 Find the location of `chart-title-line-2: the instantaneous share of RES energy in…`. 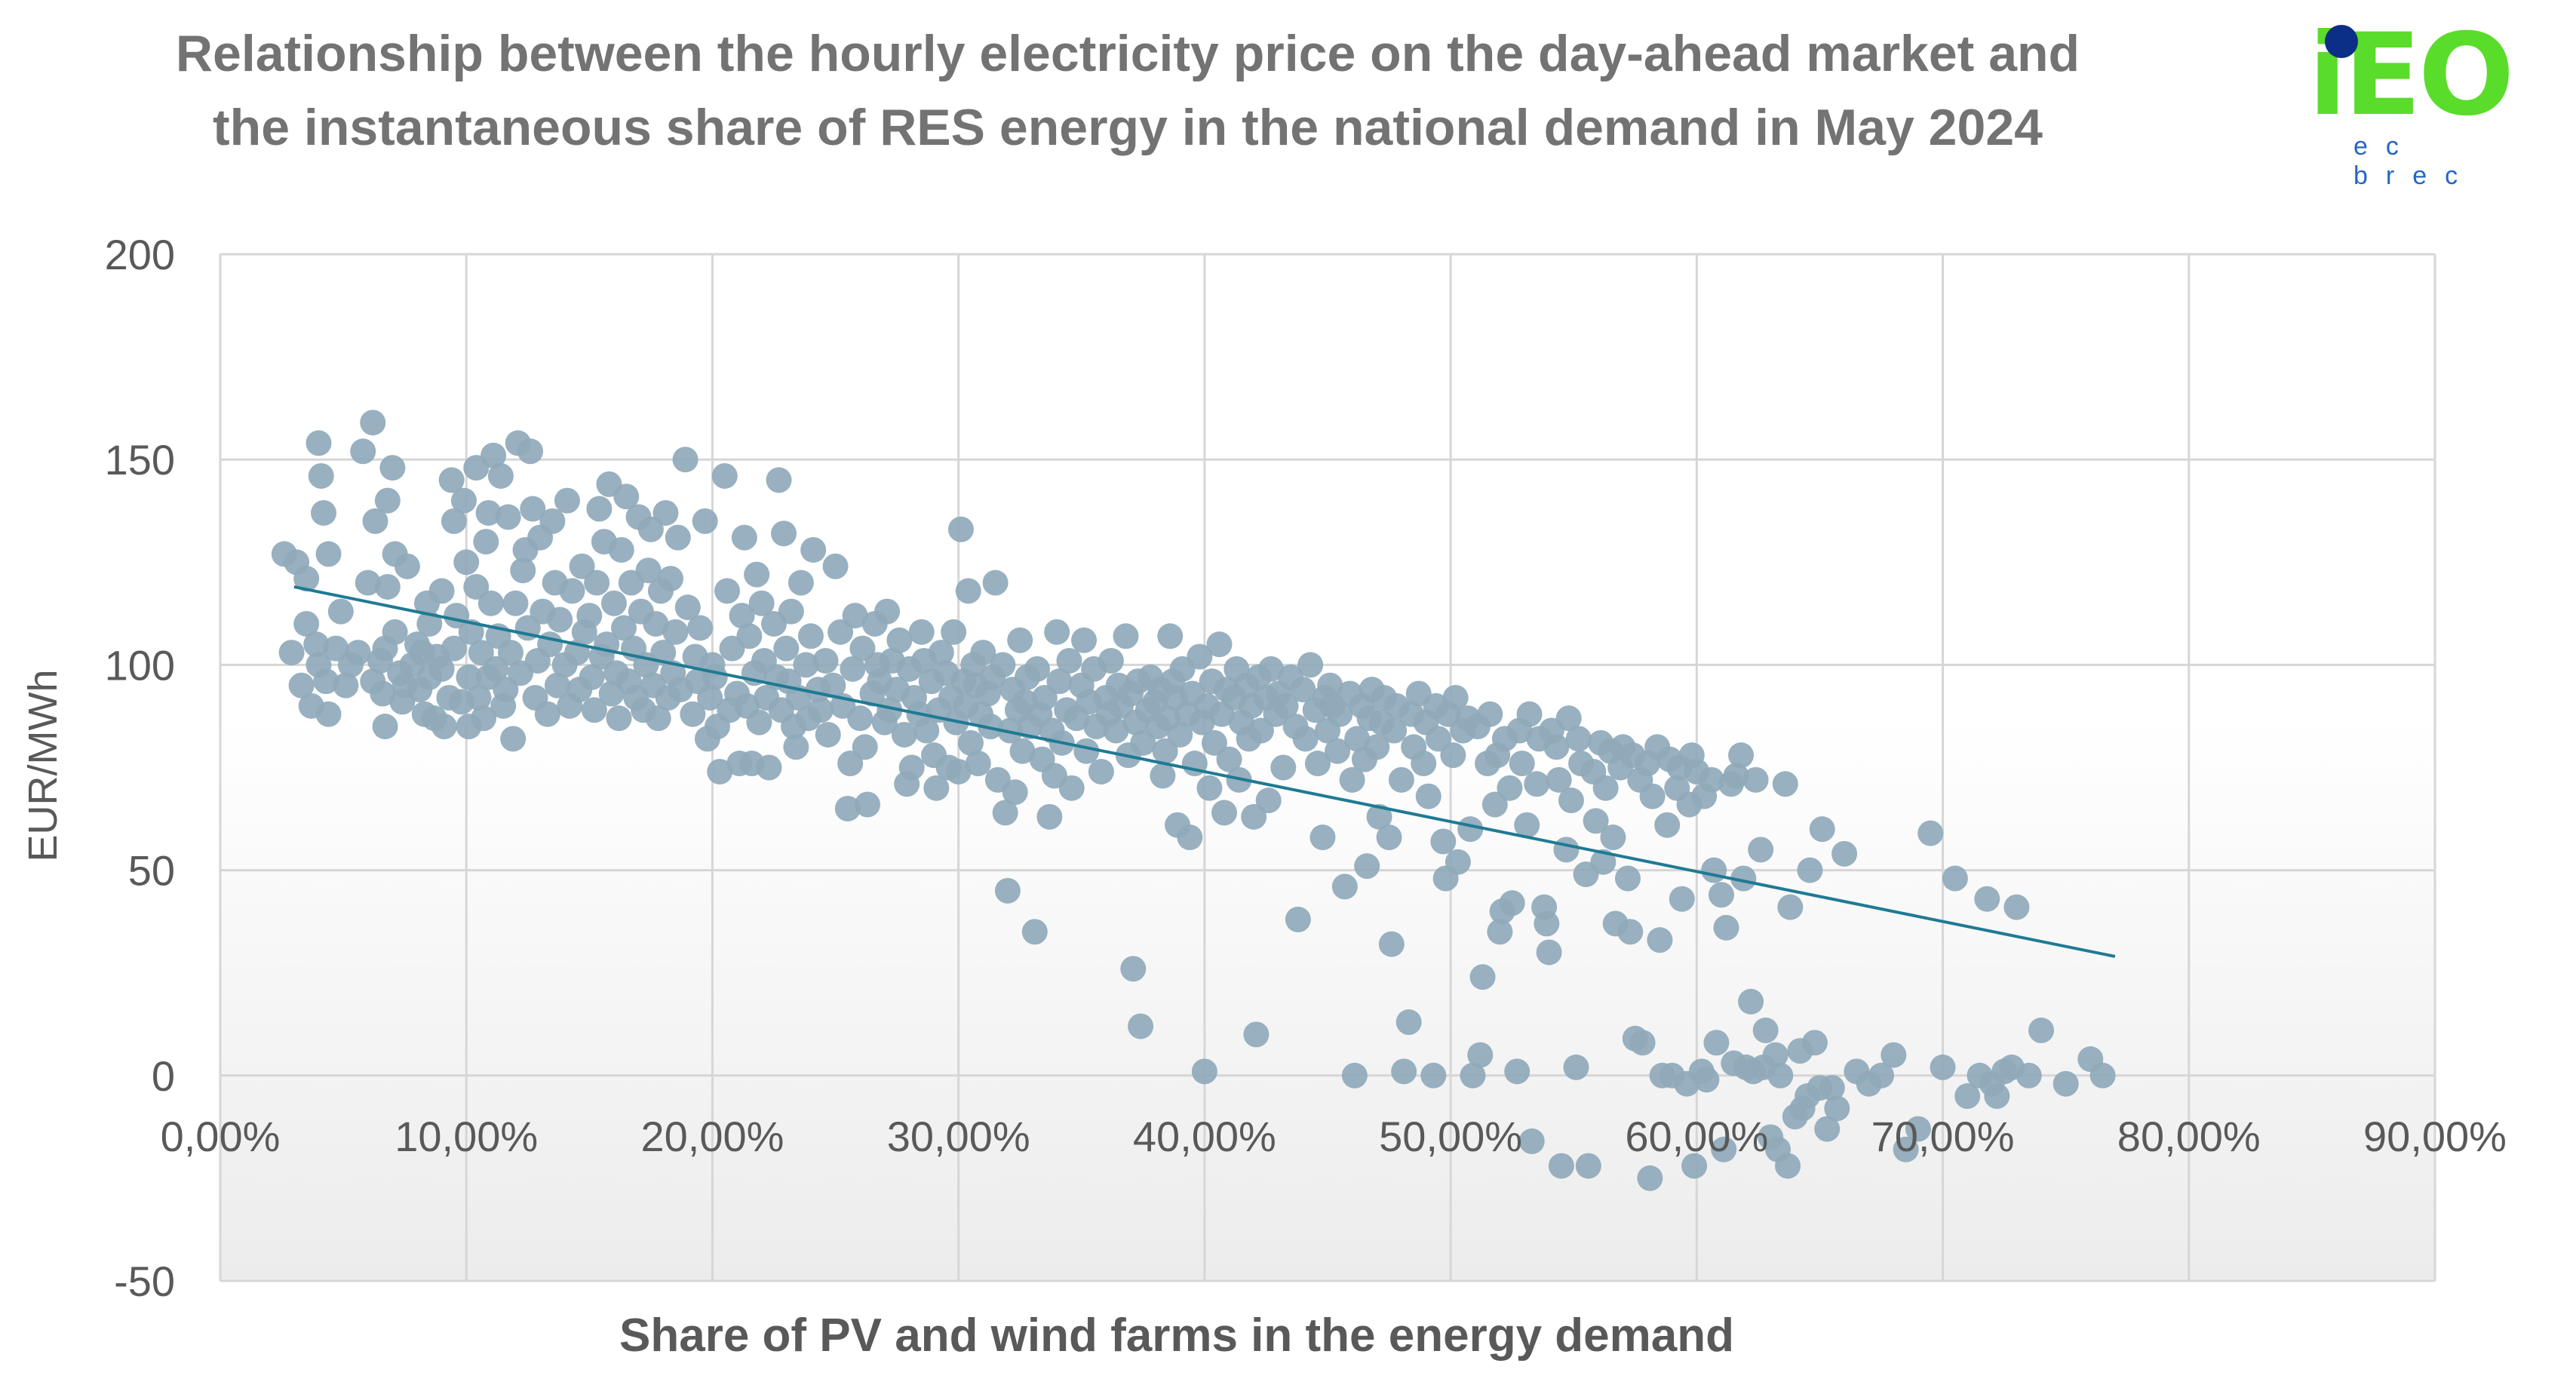

chart-title-line-2: the instantaneous share of RES energy in… is located at coordinates (1128, 127).